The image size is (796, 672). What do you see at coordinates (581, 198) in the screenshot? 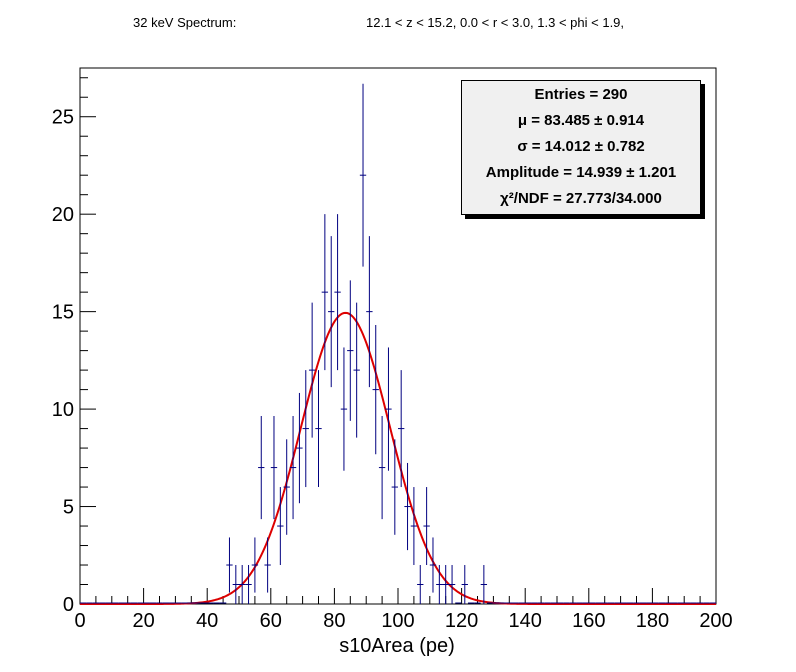
I see `stats-chi2: χ²/NDF = 27.773/34.000` at bounding box center [581, 198].